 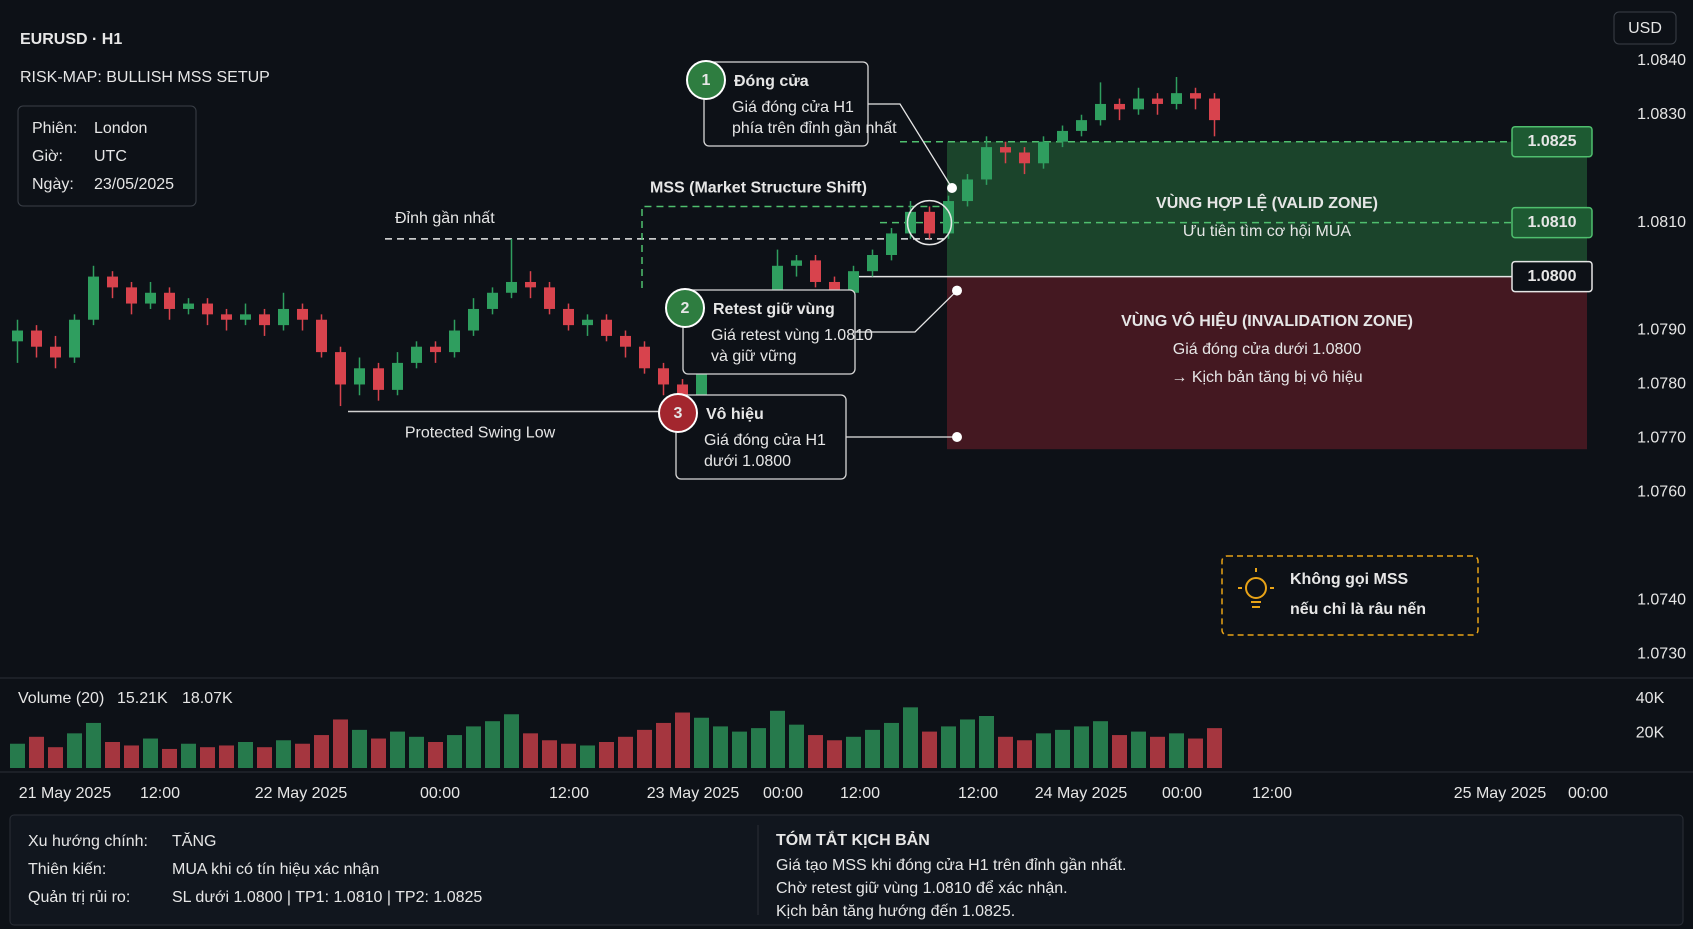 I want to click on currency: USD, so click(x=1645, y=28).